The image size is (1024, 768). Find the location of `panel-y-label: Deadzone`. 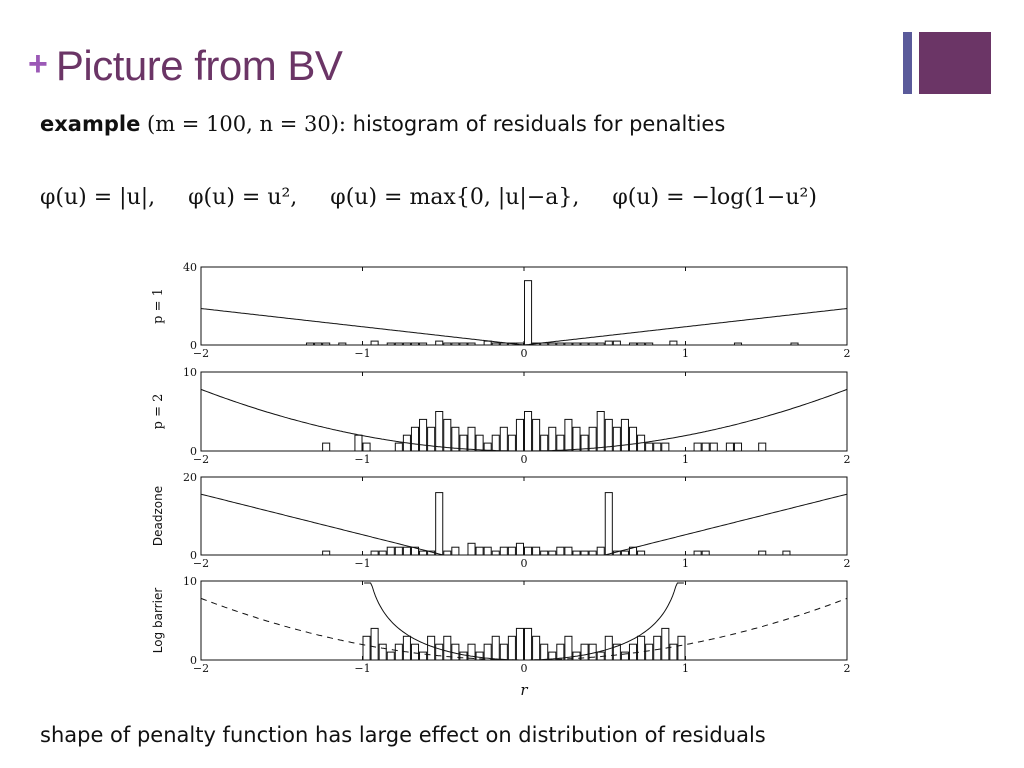

panel-y-label: Deadzone is located at coordinates (158, 516).